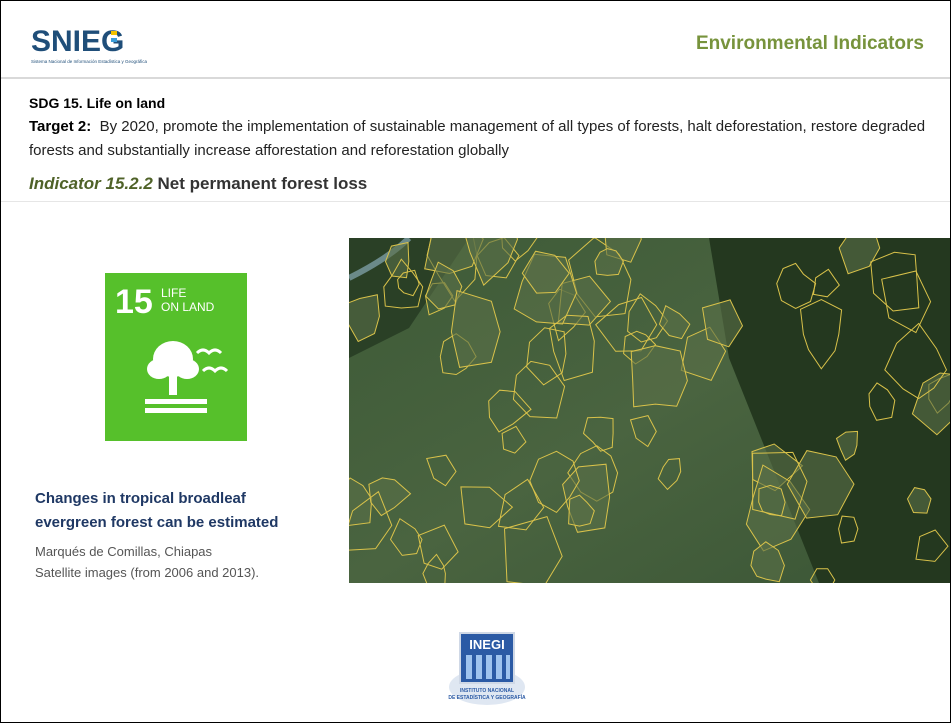 This screenshot has width=951, height=723. Describe the element at coordinates (187, 377) in the screenshot. I see `tree-icon` at that location.